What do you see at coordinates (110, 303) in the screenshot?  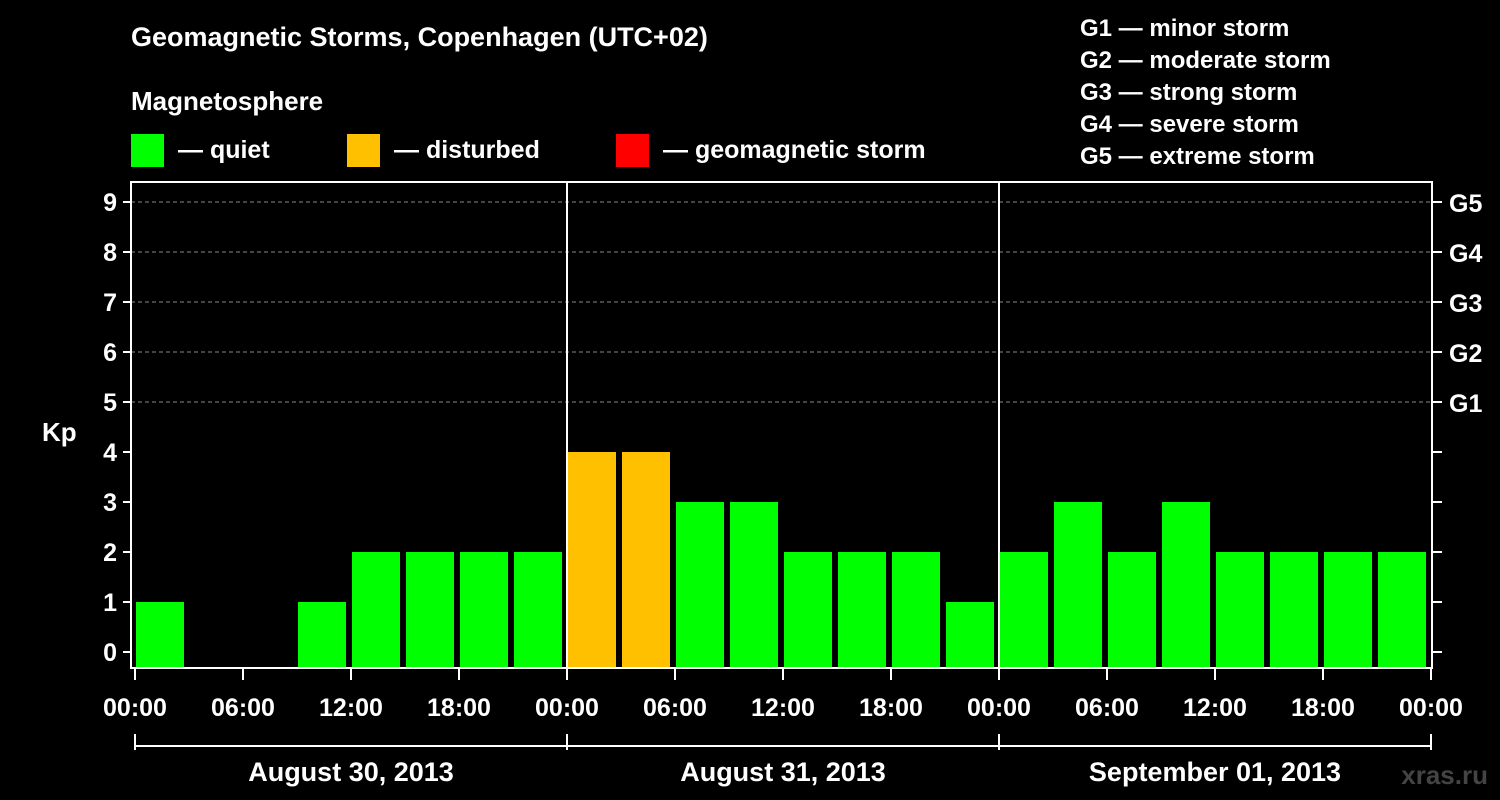 I see `y-tick-label: 7` at bounding box center [110, 303].